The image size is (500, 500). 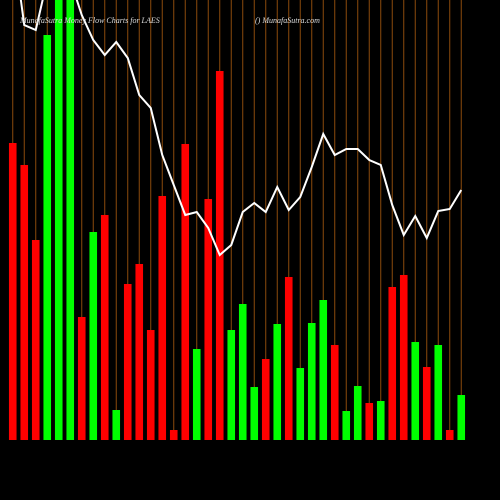 I want to click on chart-title: MunafaSutra Money Flow Charts for LAES, so click(x=89, y=20).